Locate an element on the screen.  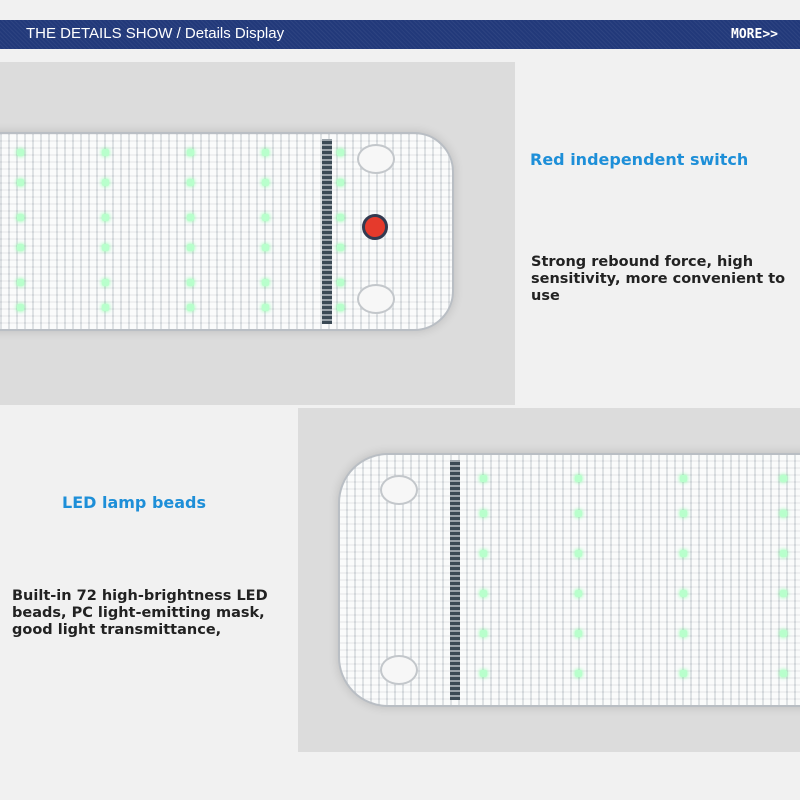
led-caption: LED lamp beads is located at coordinates (134, 502).